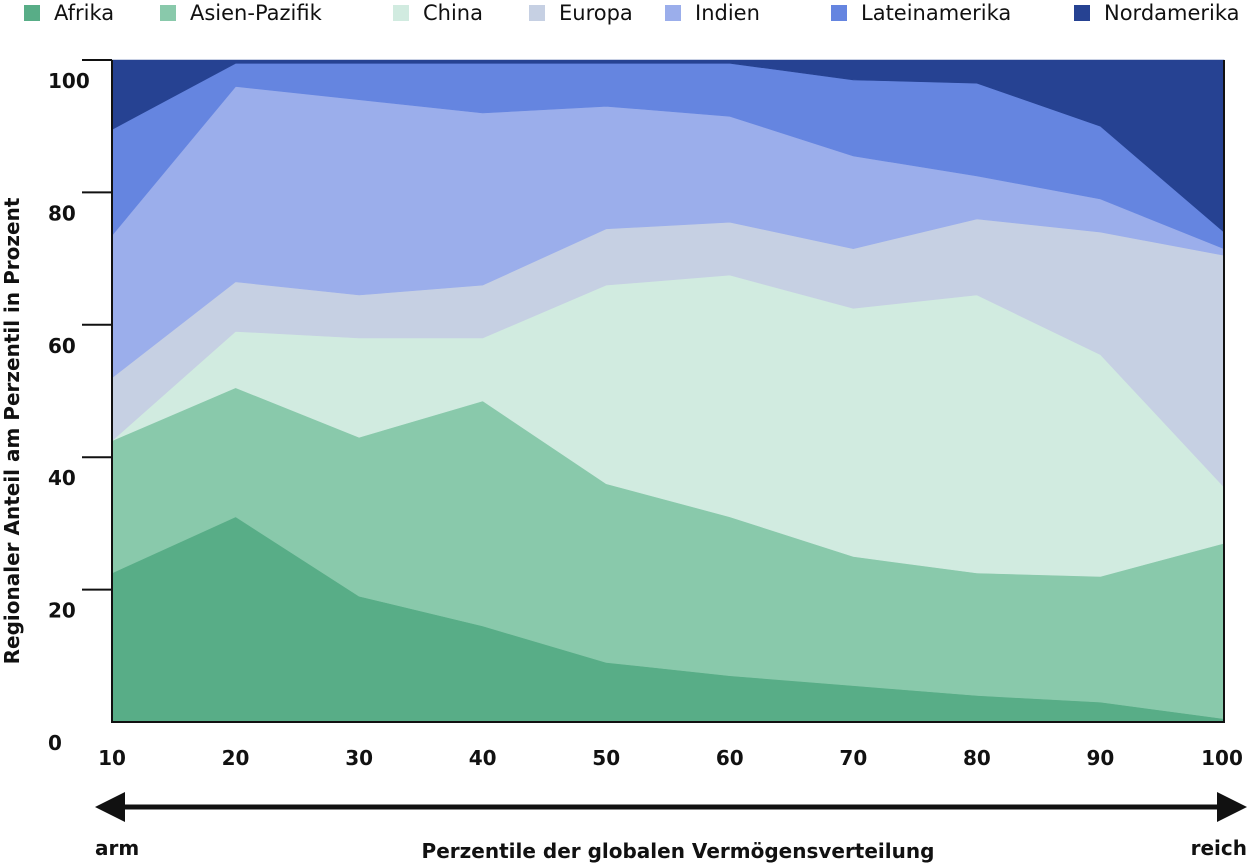 The image size is (1259, 864). I want to click on legend-item-afrika: Afrika, so click(69, 13).